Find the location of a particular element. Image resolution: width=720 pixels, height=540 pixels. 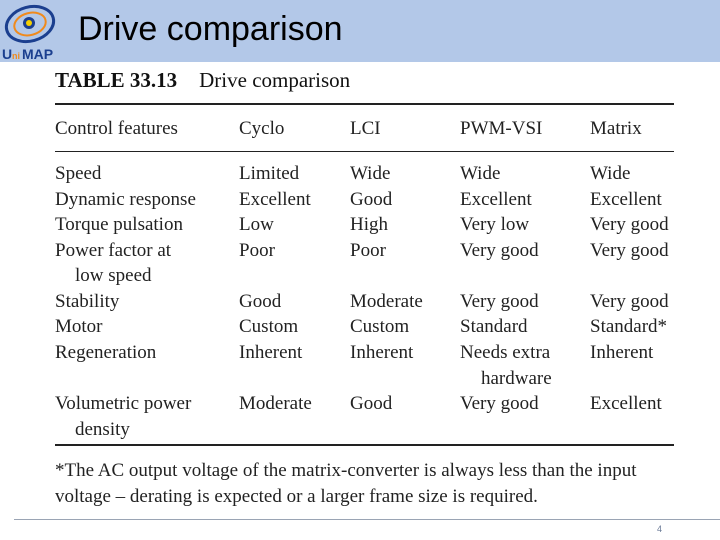

svg-text: MAP is located at coordinates (37, 54).